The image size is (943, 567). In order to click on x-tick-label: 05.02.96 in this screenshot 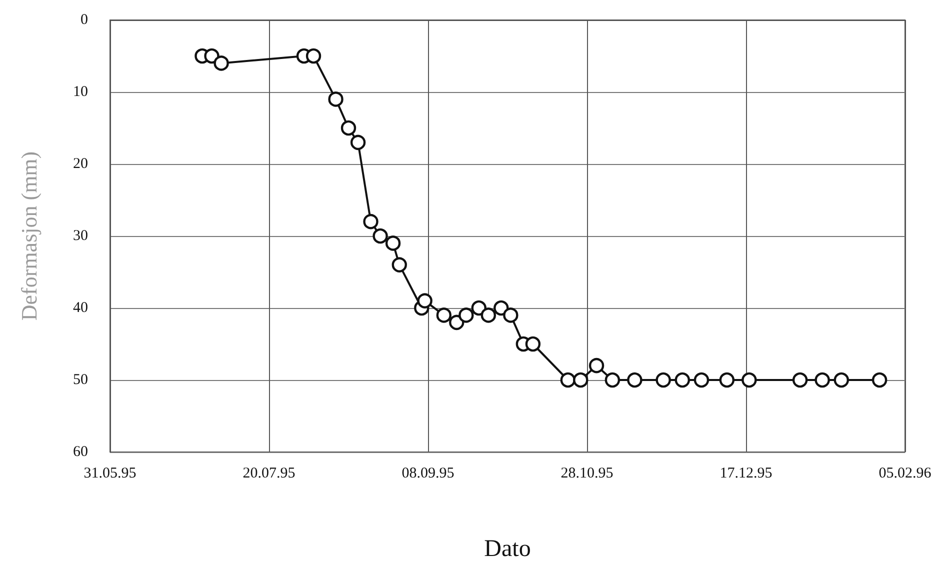, I will do `click(905, 474)`.